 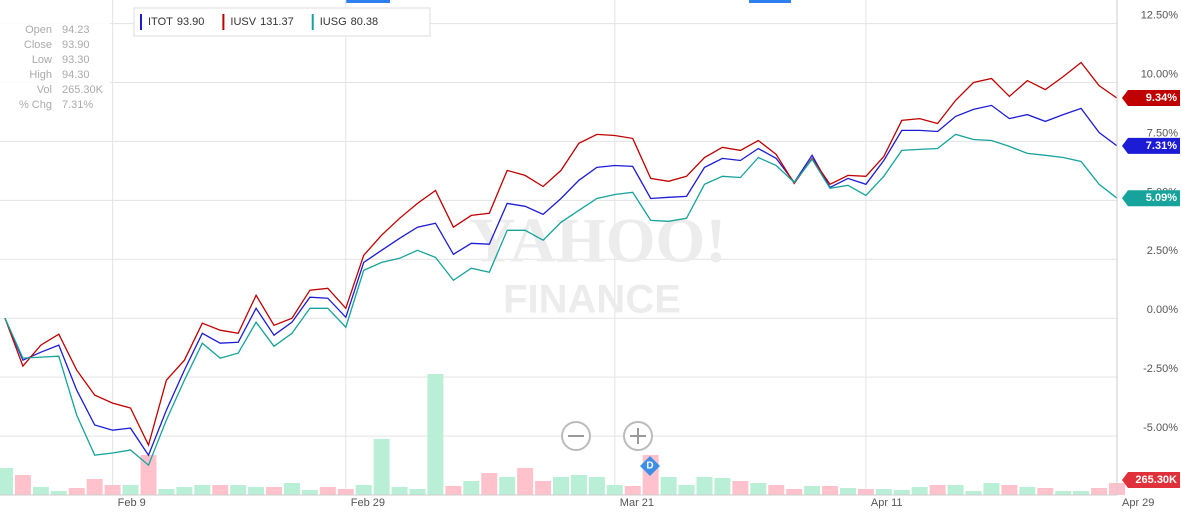 I want to click on legend-entry: ITOT 93.90, so click(x=176, y=22).